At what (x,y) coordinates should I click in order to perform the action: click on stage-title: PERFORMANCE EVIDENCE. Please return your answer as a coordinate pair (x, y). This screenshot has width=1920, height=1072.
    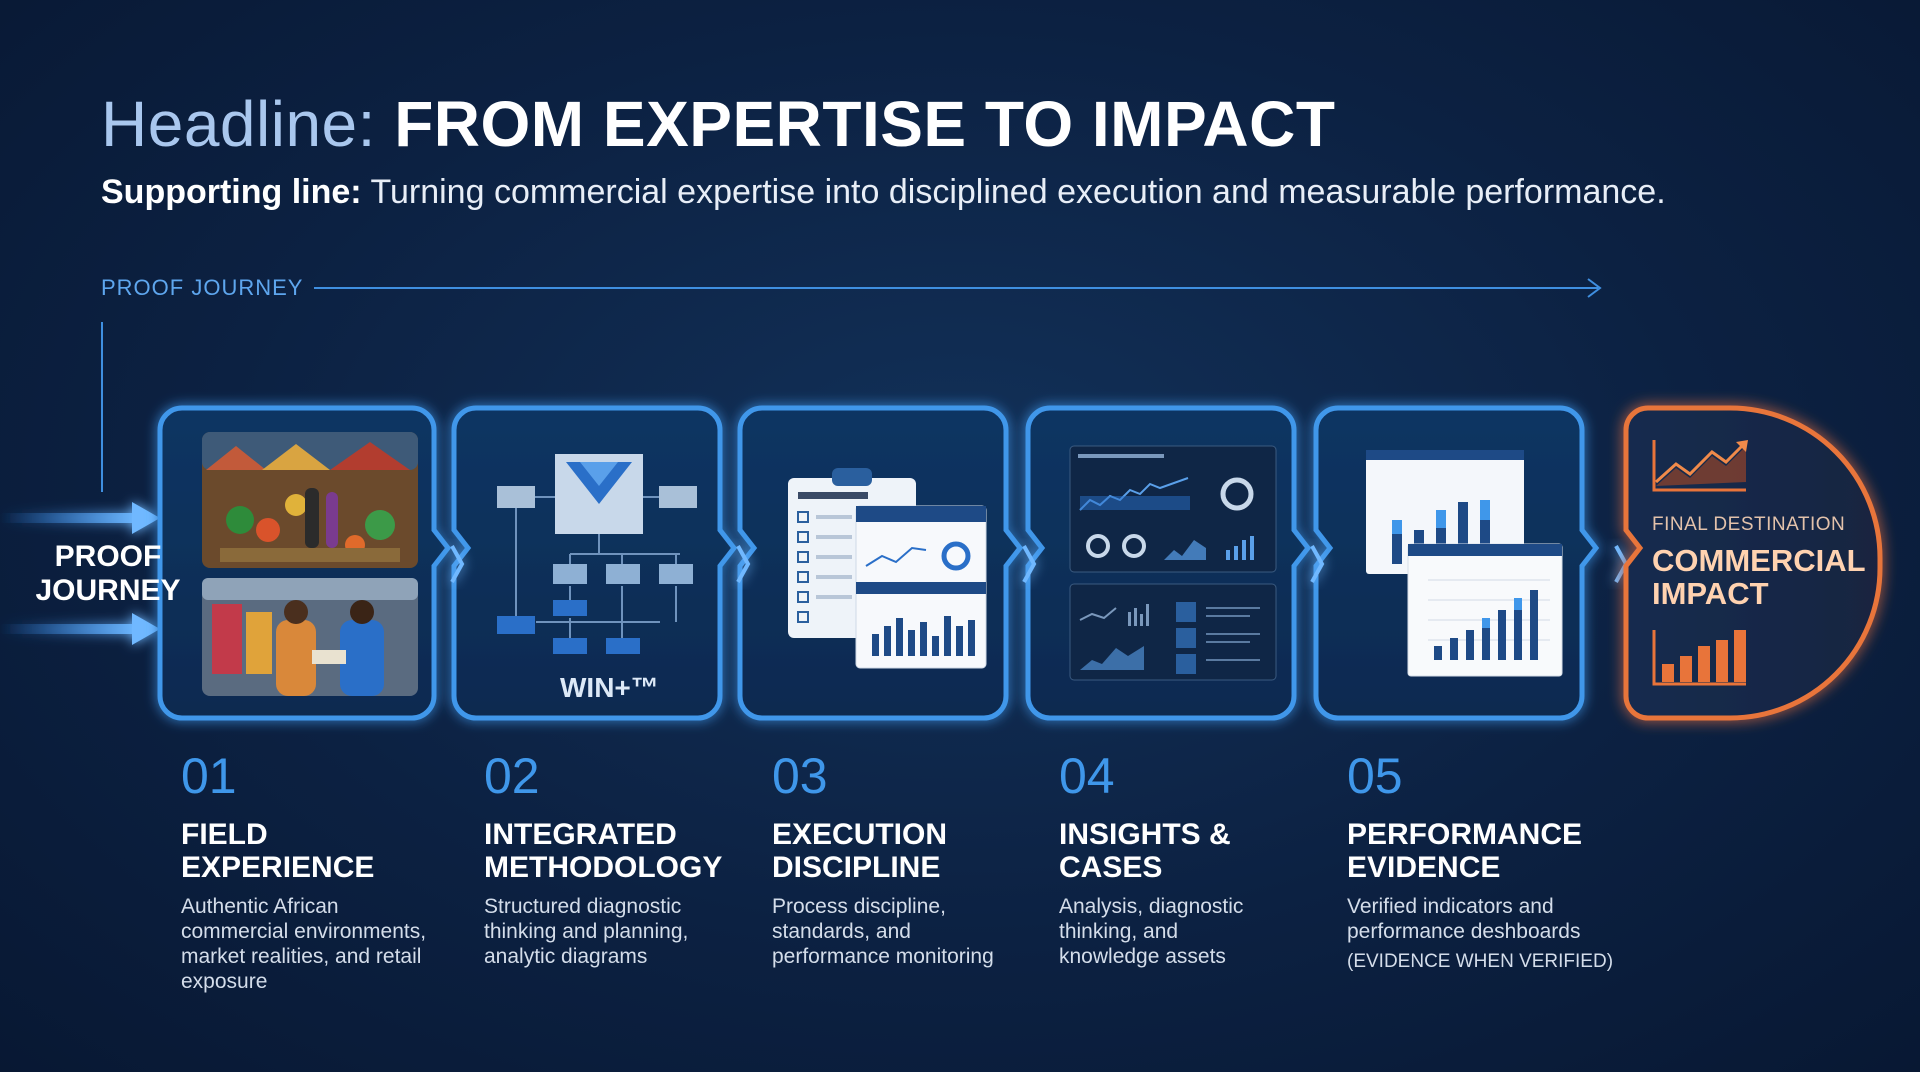
    Looking at the image, I should click on (1487, 851).